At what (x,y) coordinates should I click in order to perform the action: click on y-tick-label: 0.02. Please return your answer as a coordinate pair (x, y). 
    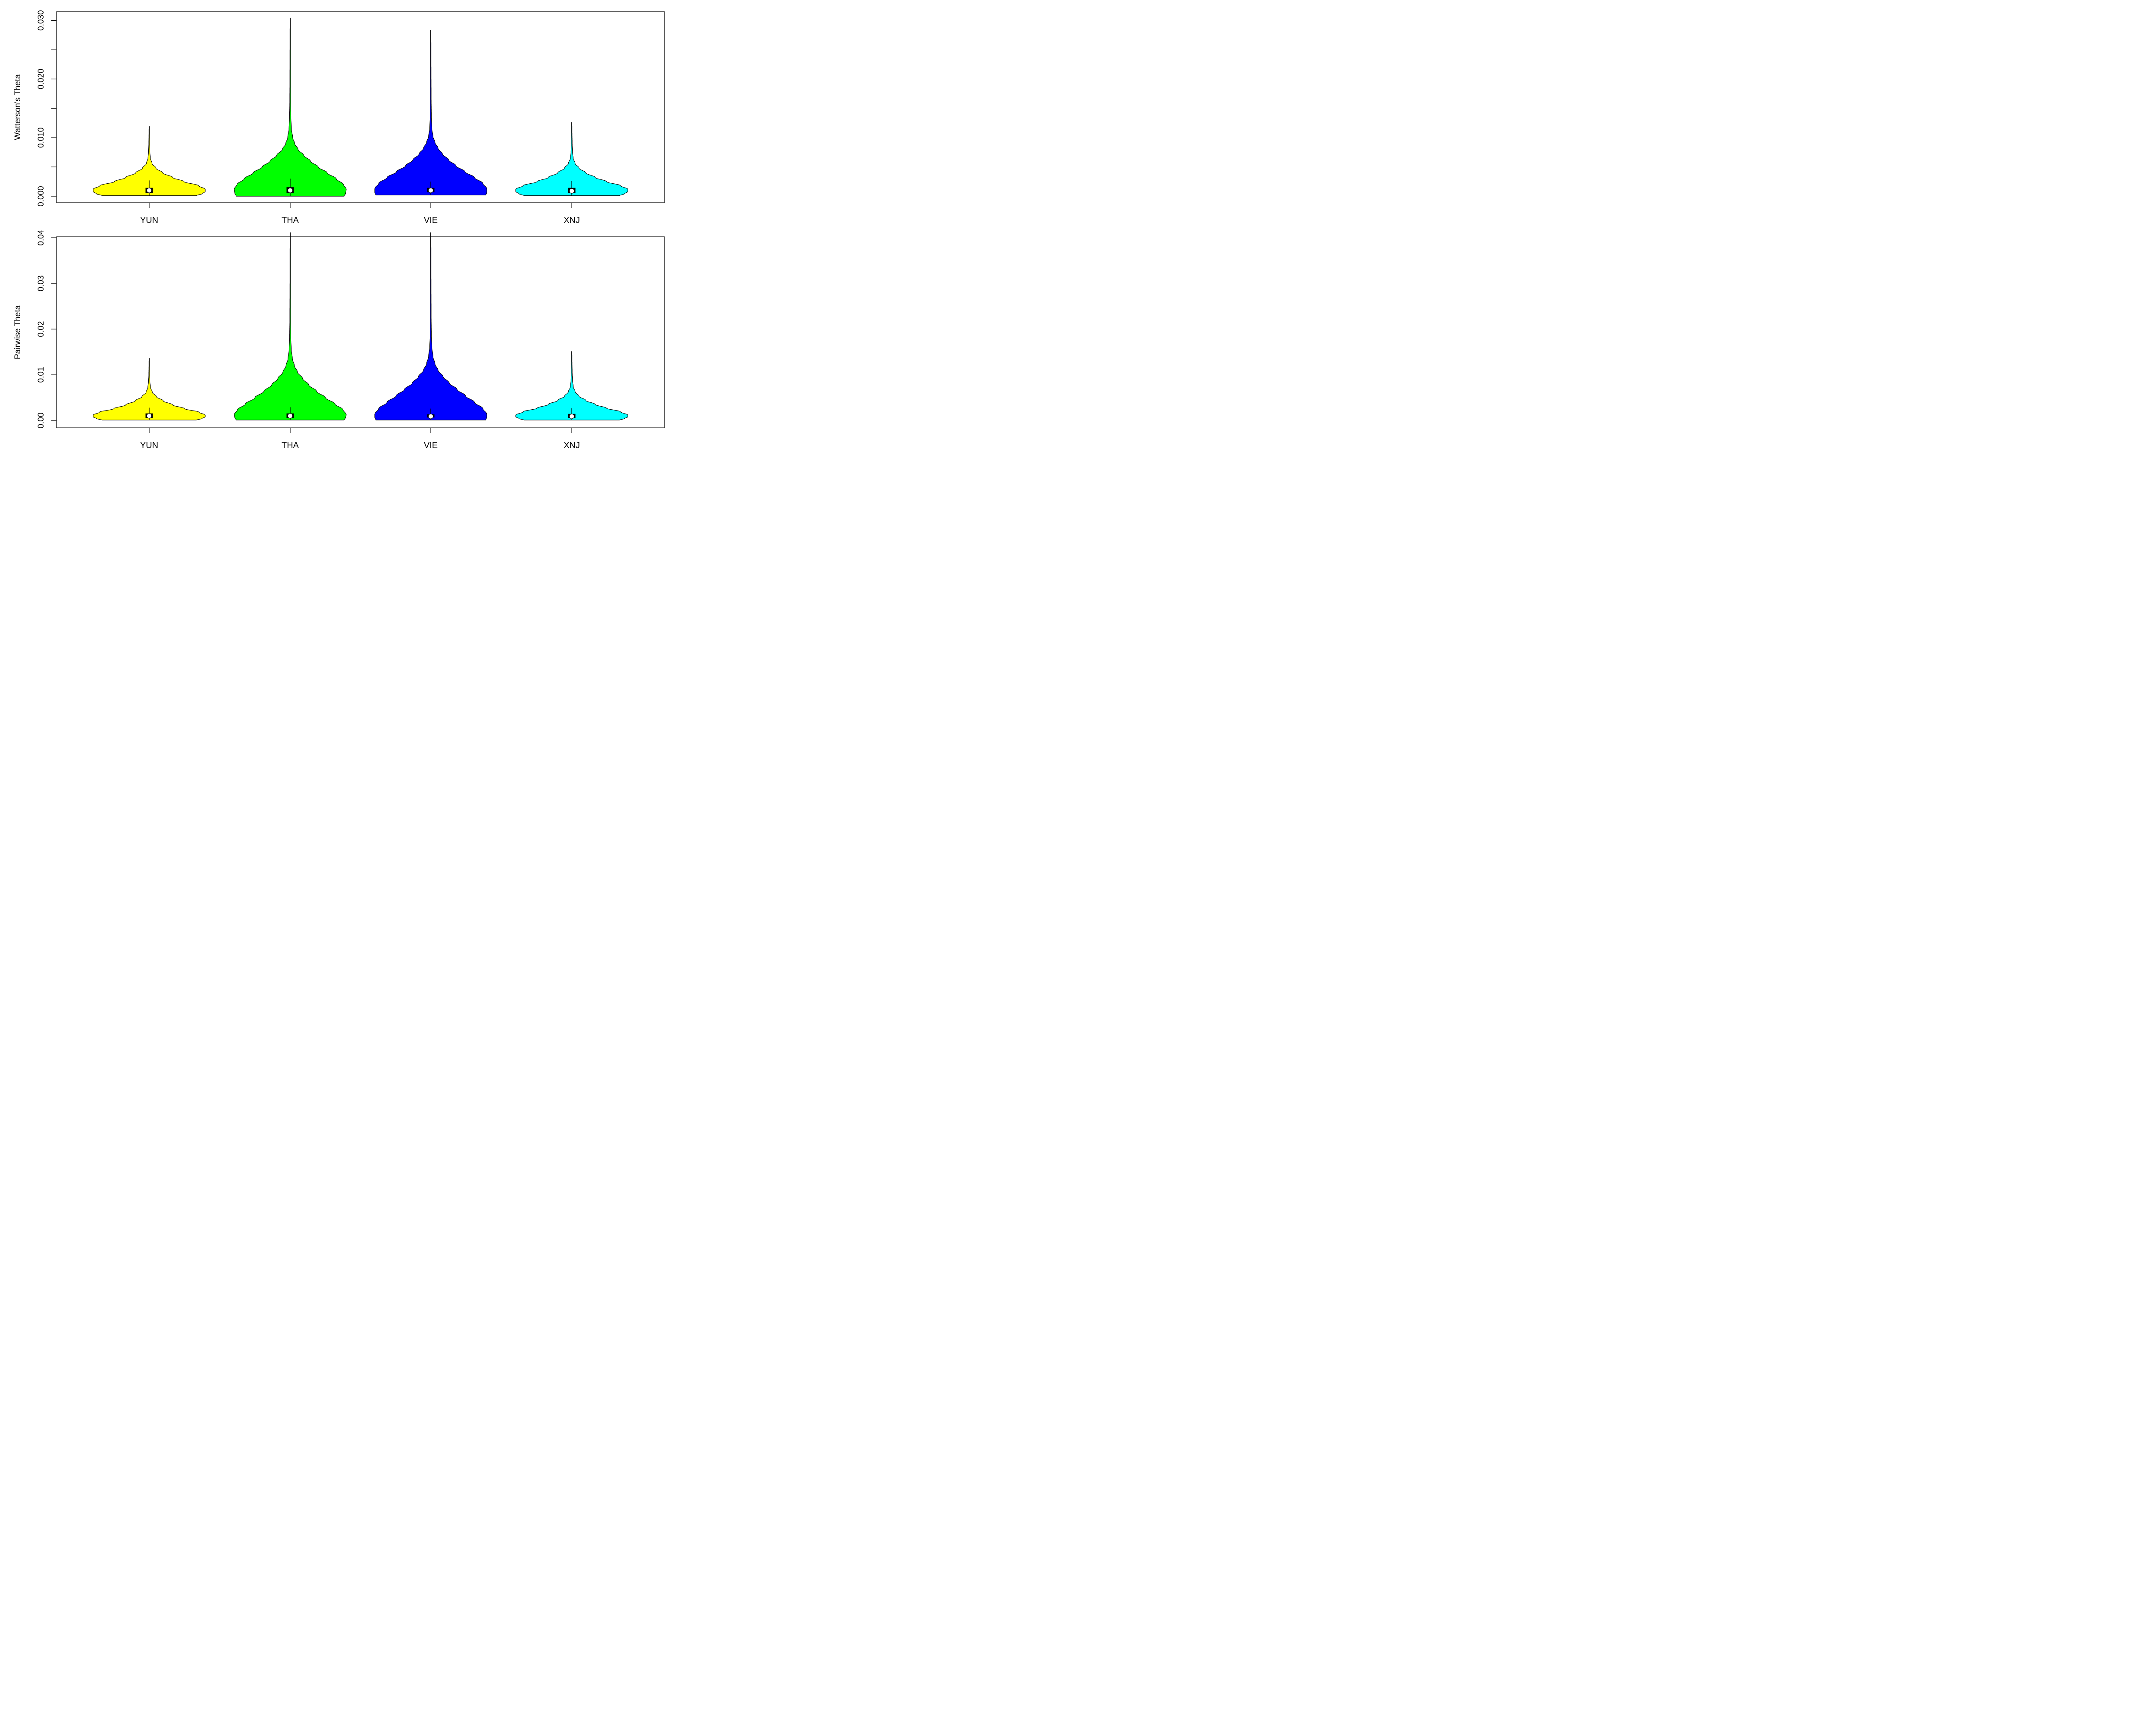
    Looking at the image, I should click on (41, 329).